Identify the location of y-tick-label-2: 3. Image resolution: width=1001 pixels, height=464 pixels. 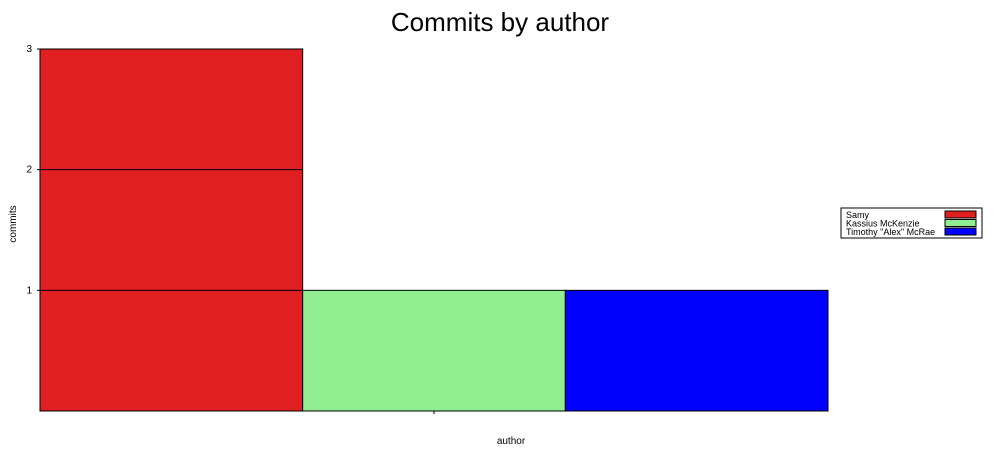
(29, 49).